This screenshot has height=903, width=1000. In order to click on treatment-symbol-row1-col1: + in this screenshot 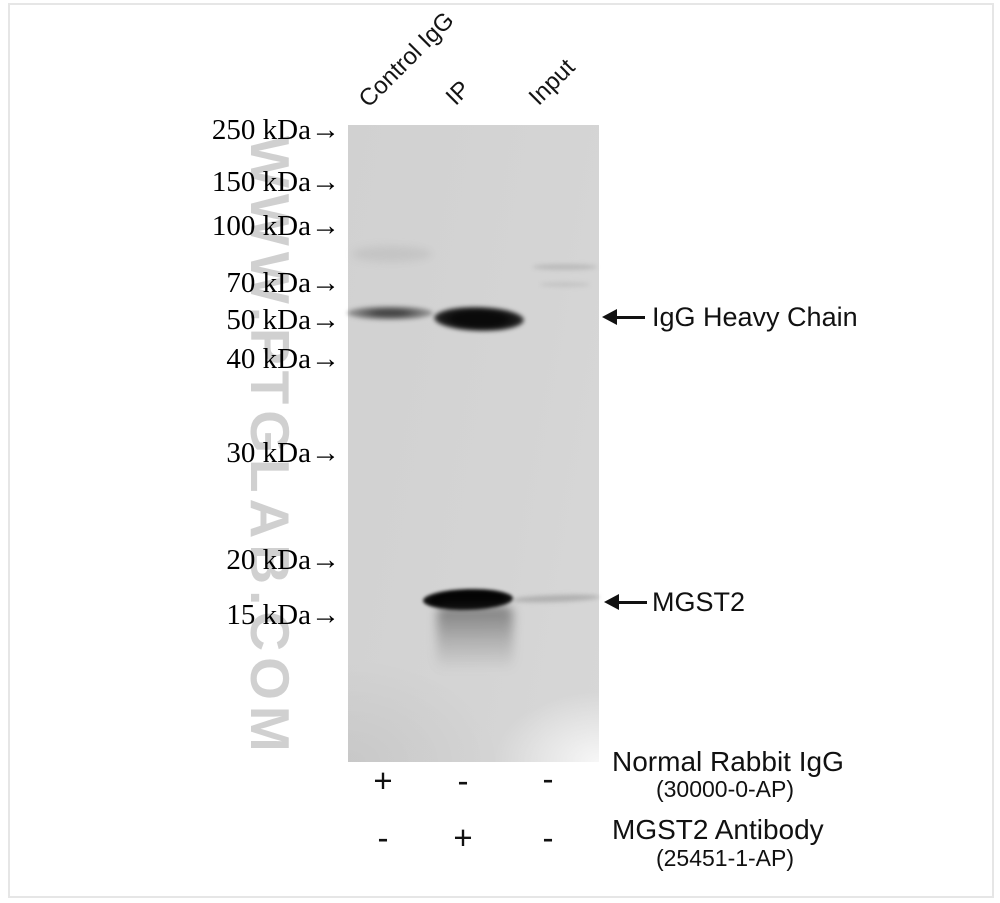, I will do `click(383, 780)`.